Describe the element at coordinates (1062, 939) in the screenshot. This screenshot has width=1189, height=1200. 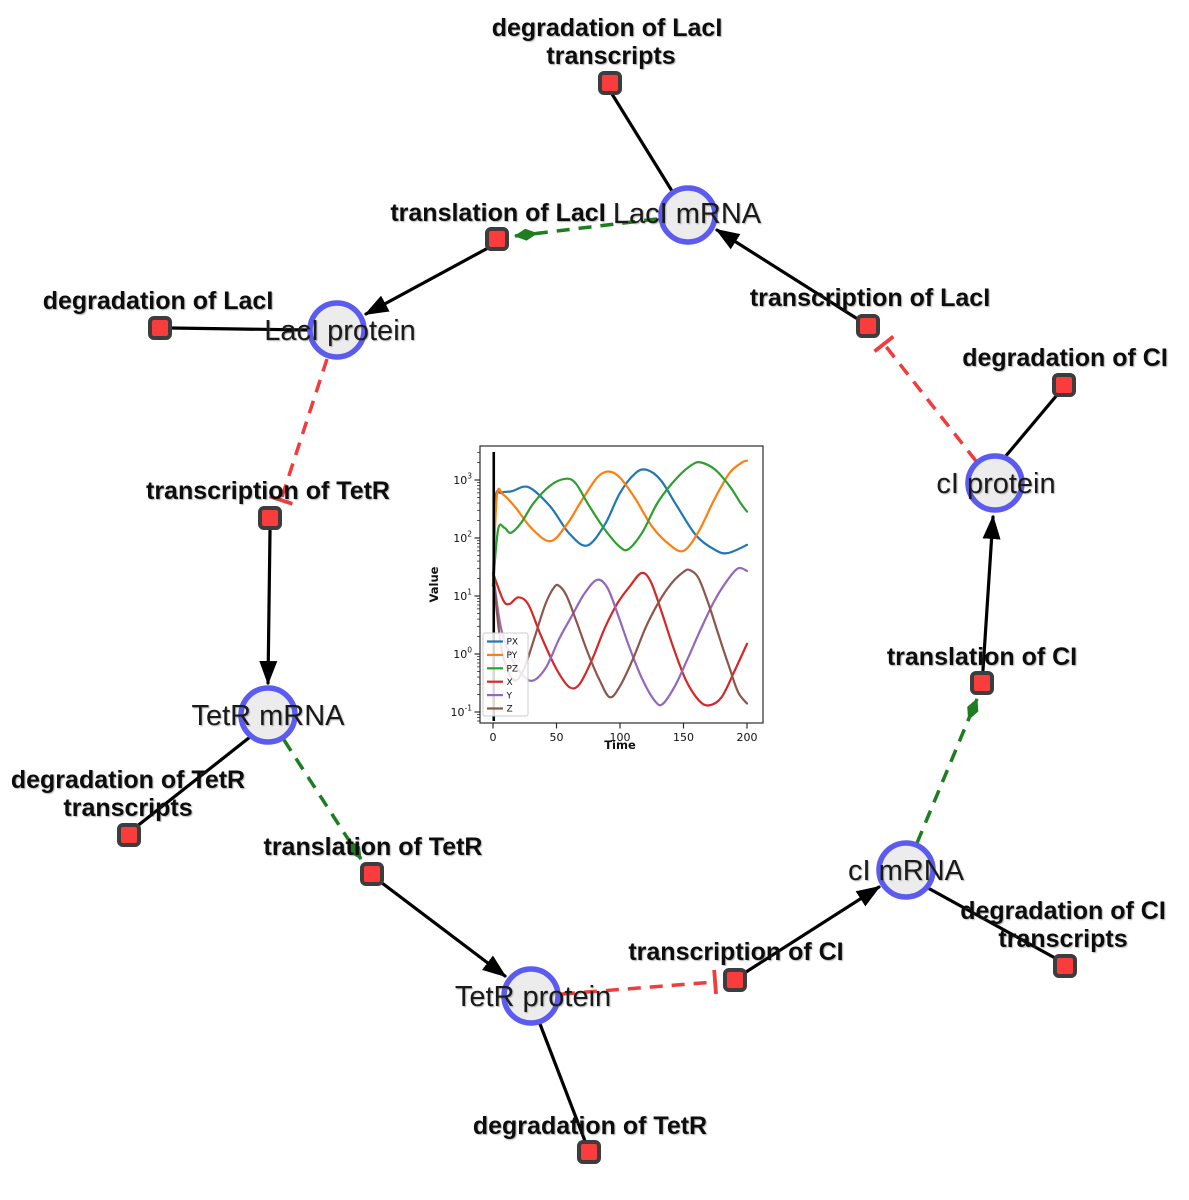
I see `reaction-label-degradation-of-ci-transcripts-2: transcripts` at that location.